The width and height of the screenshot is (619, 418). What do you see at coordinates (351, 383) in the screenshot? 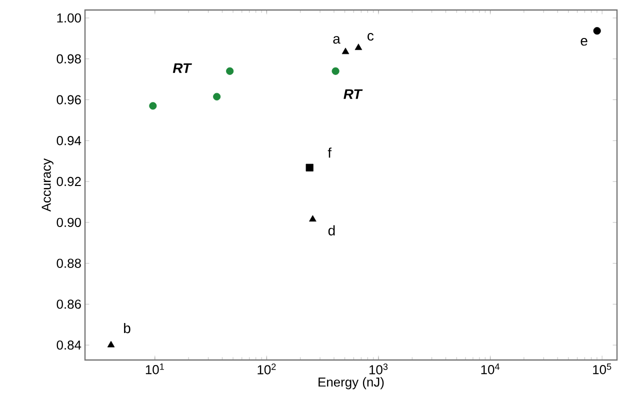
I see `x-axis-title: Energy (nJ)` at bounding box center [351, 383].